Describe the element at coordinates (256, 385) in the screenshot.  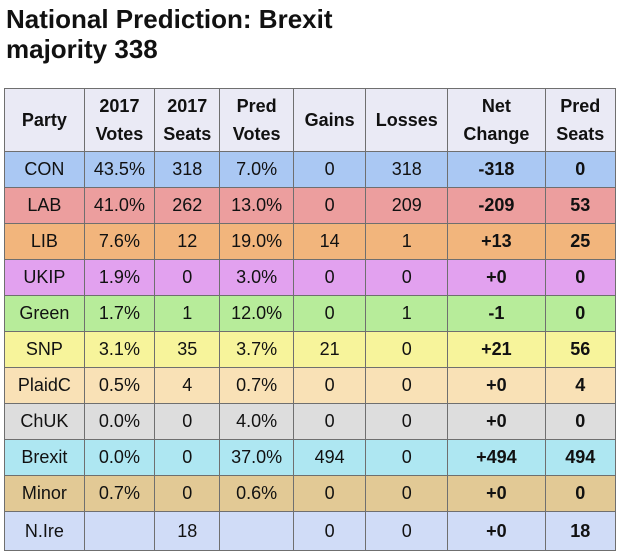
I see `pred-votes-cell: 0.7%` at that location.